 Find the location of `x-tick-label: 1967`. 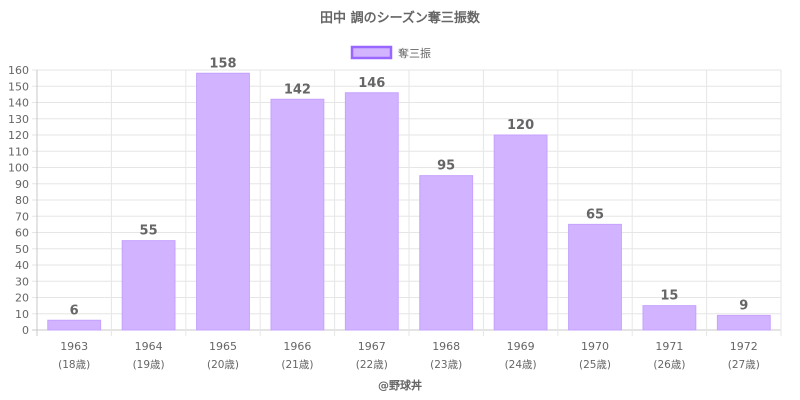

x-tick-label: 1967 is located at coordinates (372, 346).